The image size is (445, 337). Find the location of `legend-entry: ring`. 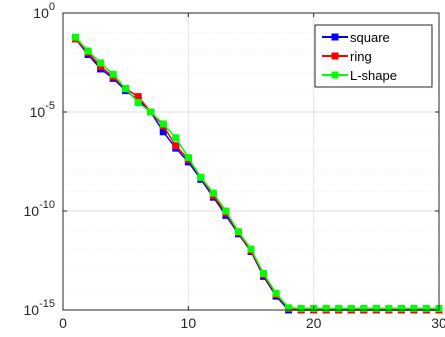

legend-entry: ring is located at coordinates (347, 56).